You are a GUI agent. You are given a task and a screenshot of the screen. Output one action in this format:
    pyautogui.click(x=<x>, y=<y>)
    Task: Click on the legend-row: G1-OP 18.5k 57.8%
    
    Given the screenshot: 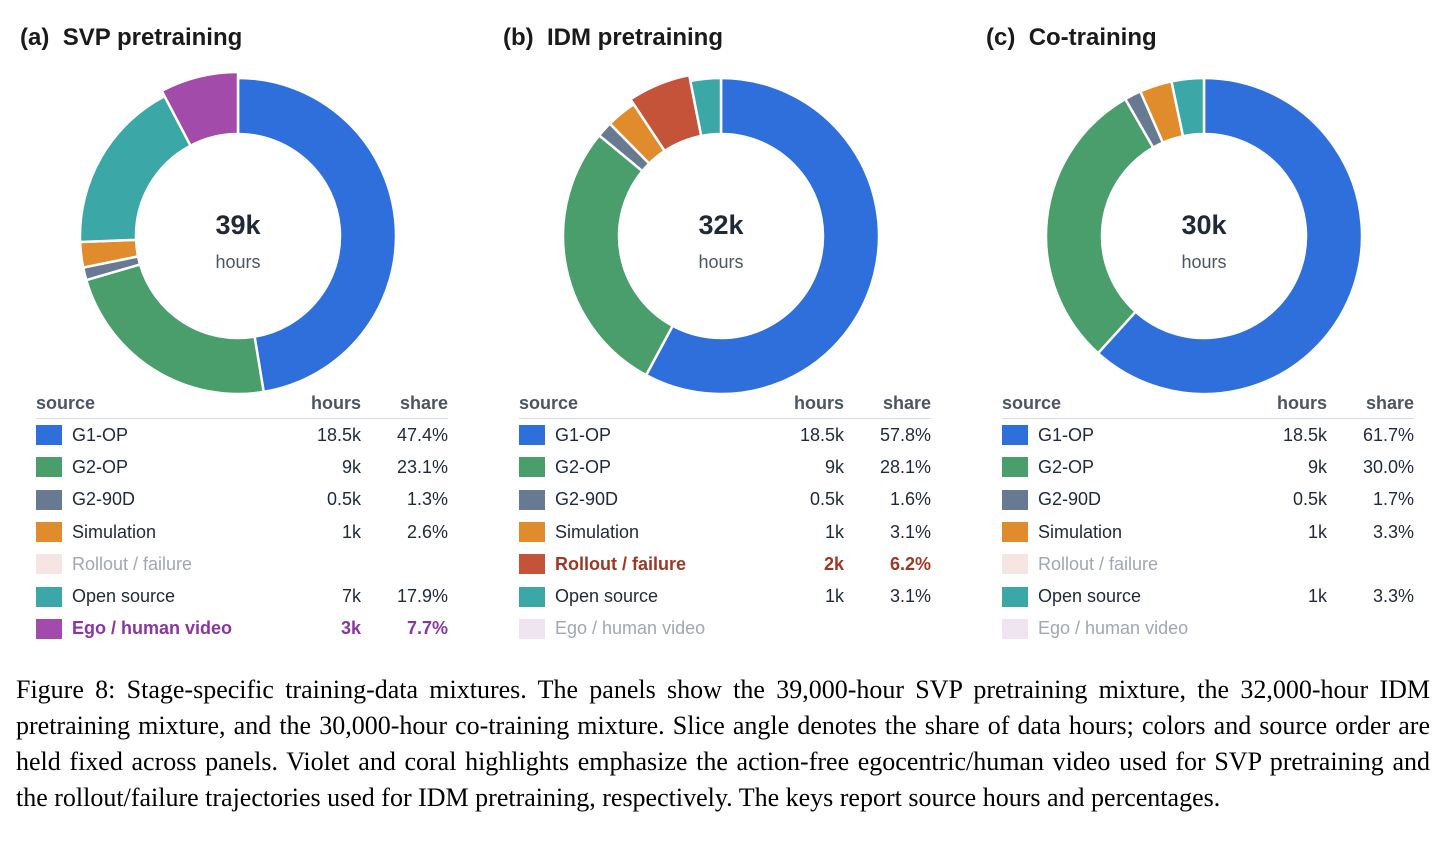 What is the action you would take?
    pyautogui.click(x=725, y=435)
    